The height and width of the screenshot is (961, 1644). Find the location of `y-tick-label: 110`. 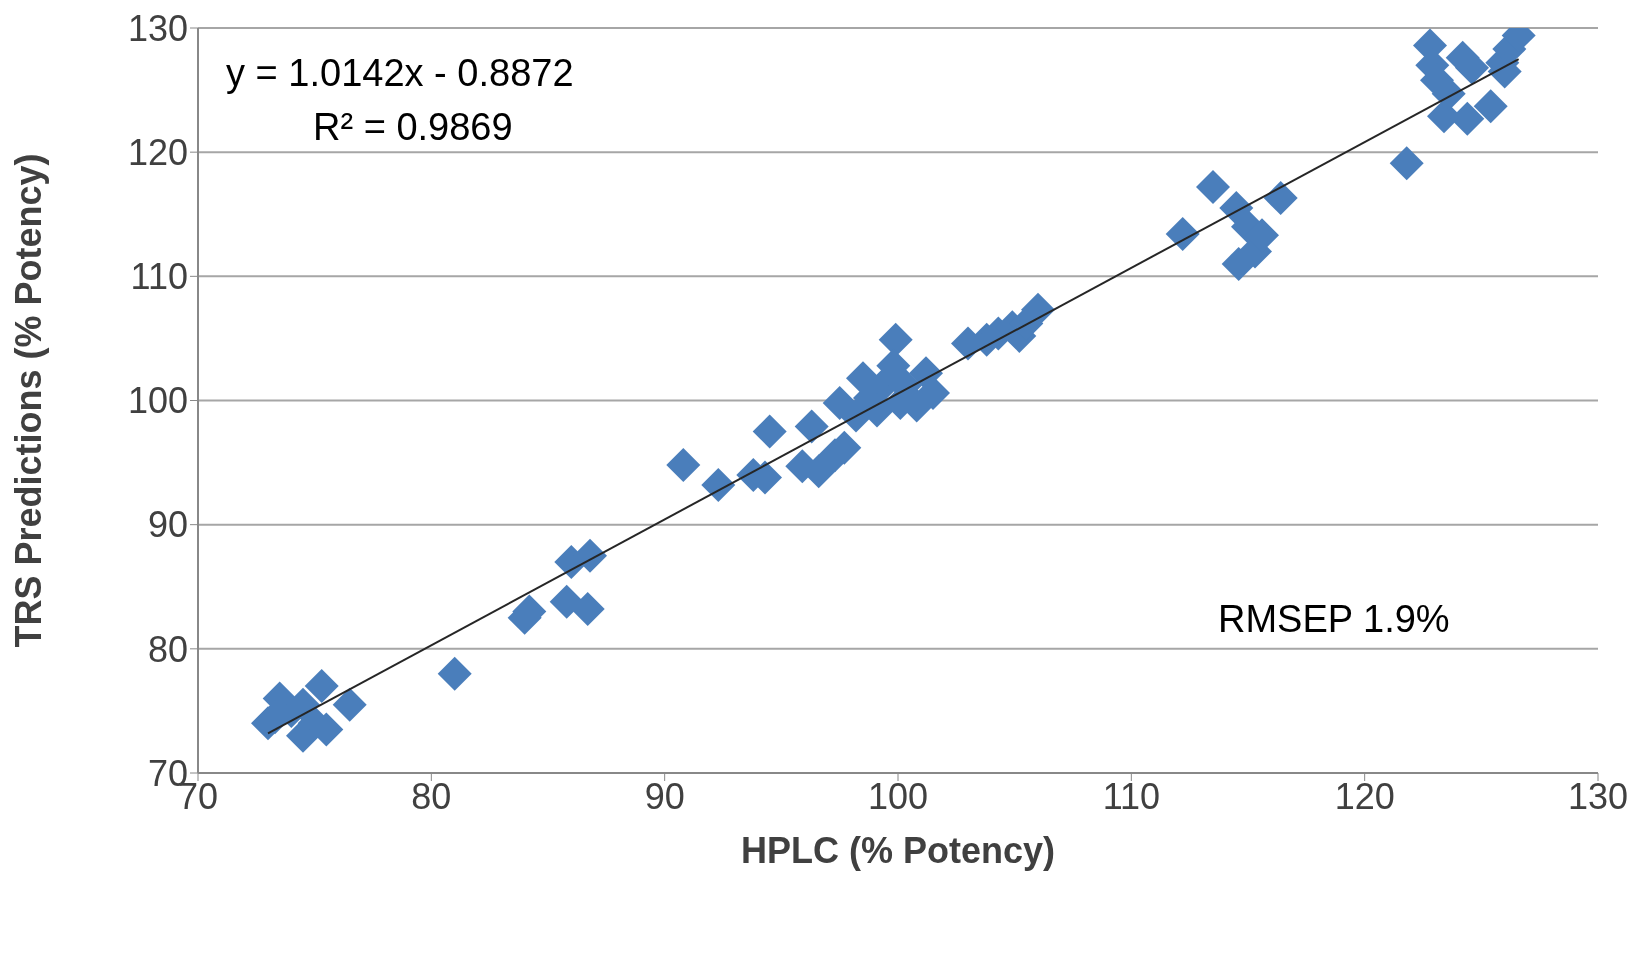

y-tick-label: 110 is located at coordinates (159, 277).